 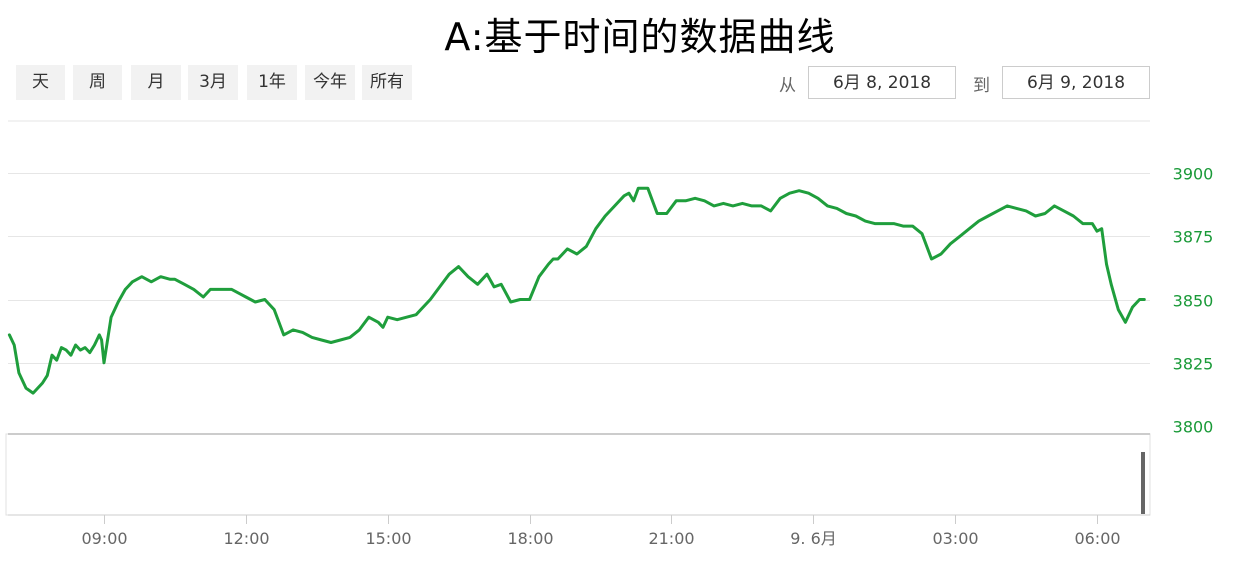 I want to click on x-tick-label: 9. 6月, so click(x=813, y=538).